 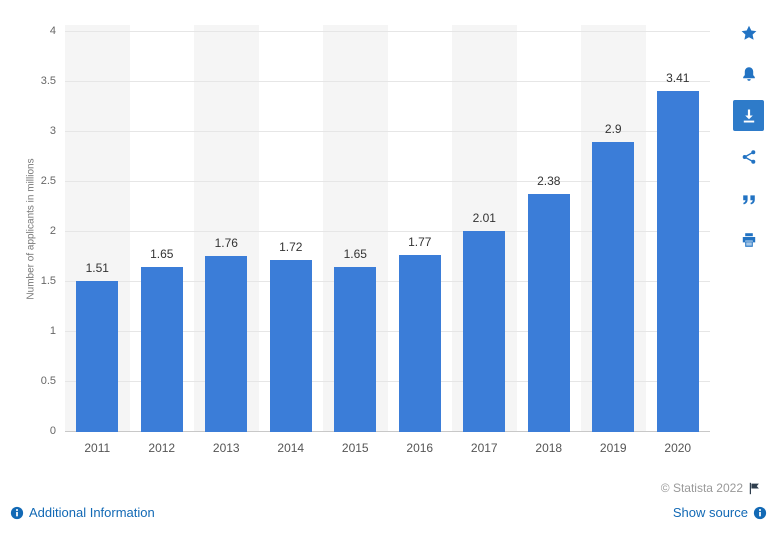 What do you see at coordinates (420, 242) in the screenshot?
I see `bar-value-label: 1.77` at bounding box center [420, 242].